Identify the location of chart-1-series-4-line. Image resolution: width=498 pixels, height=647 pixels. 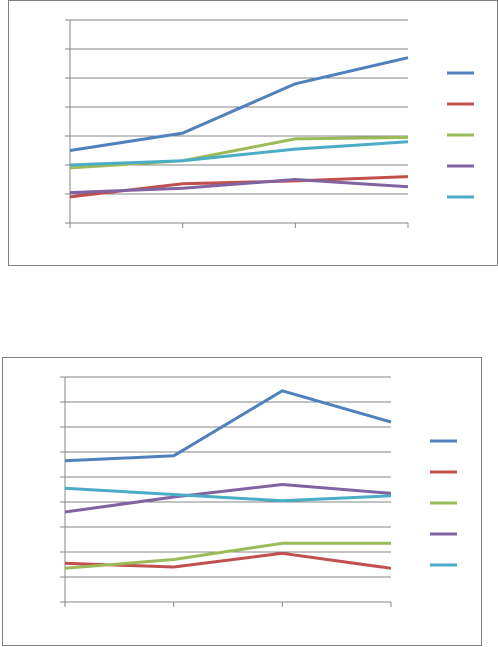
(239, 186).